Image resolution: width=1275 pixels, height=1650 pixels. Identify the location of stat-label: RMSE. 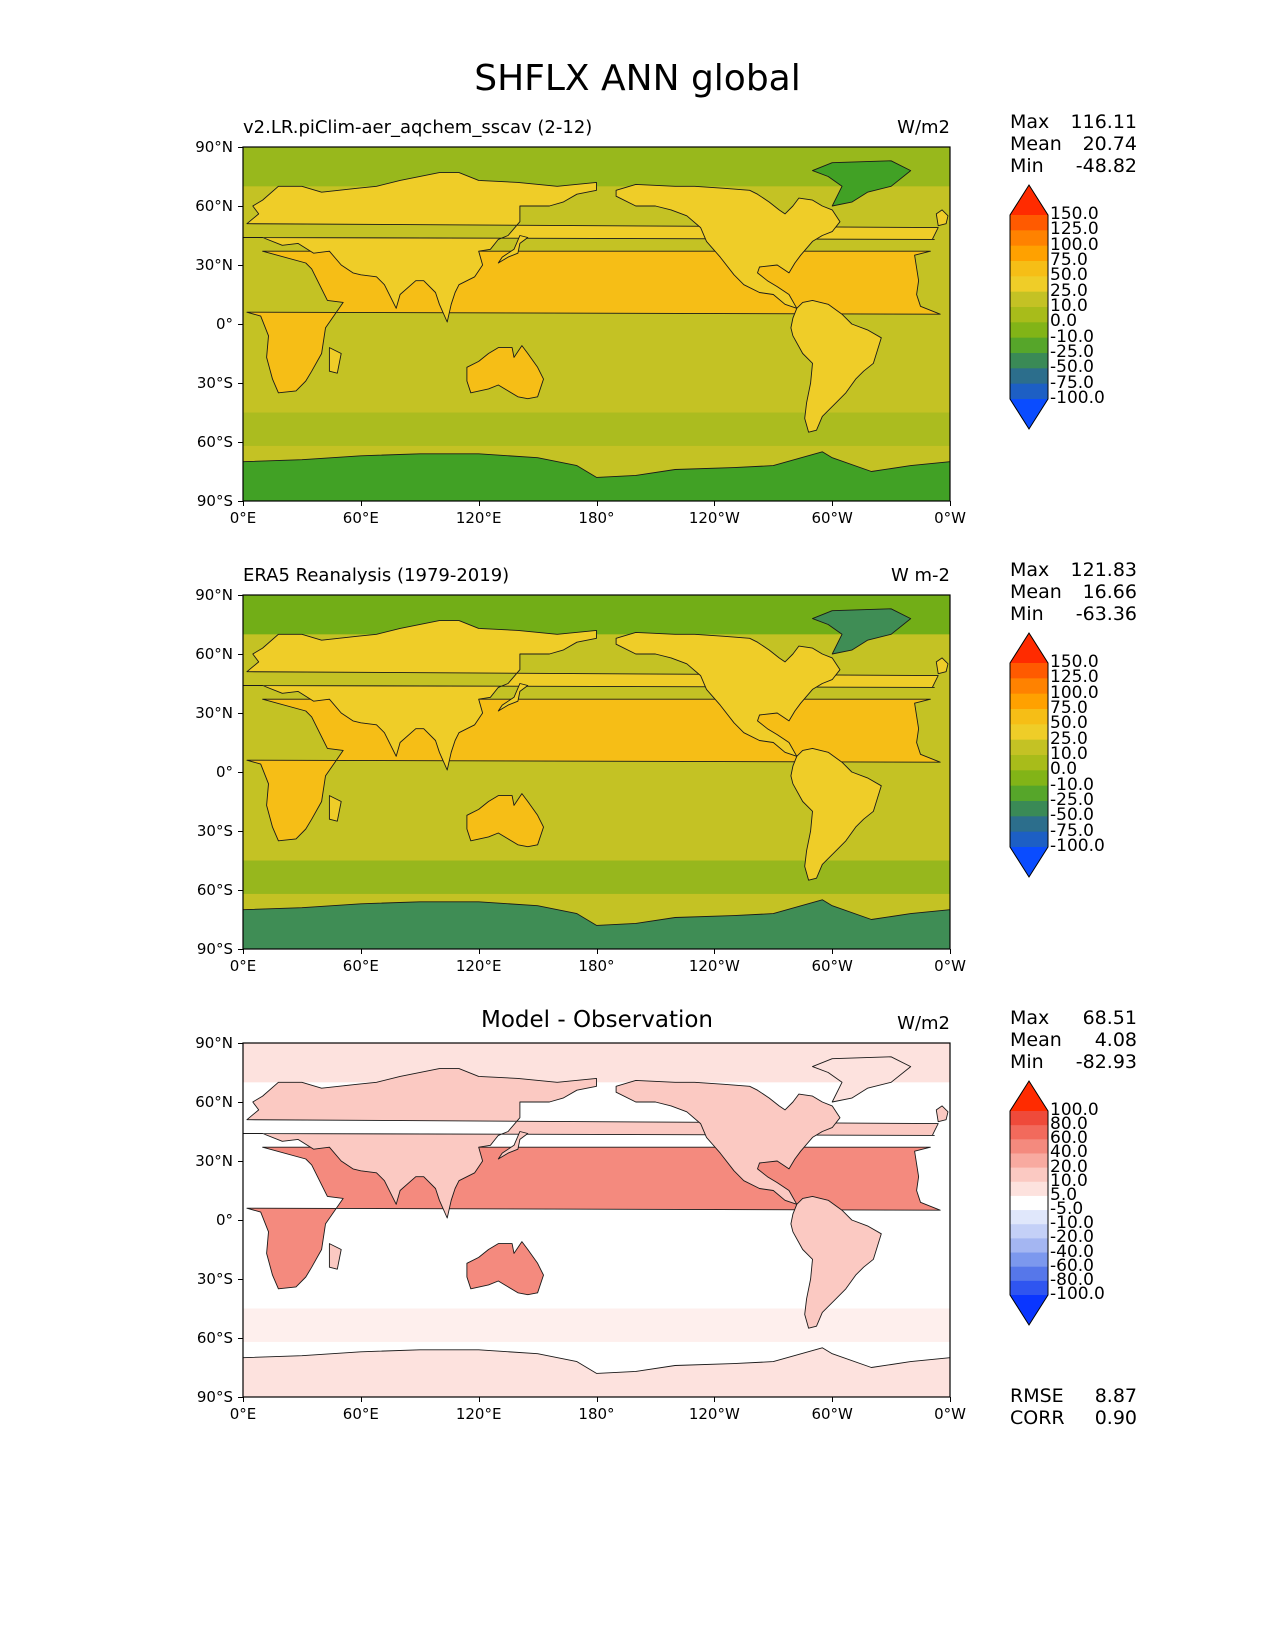
(1037, 1396).